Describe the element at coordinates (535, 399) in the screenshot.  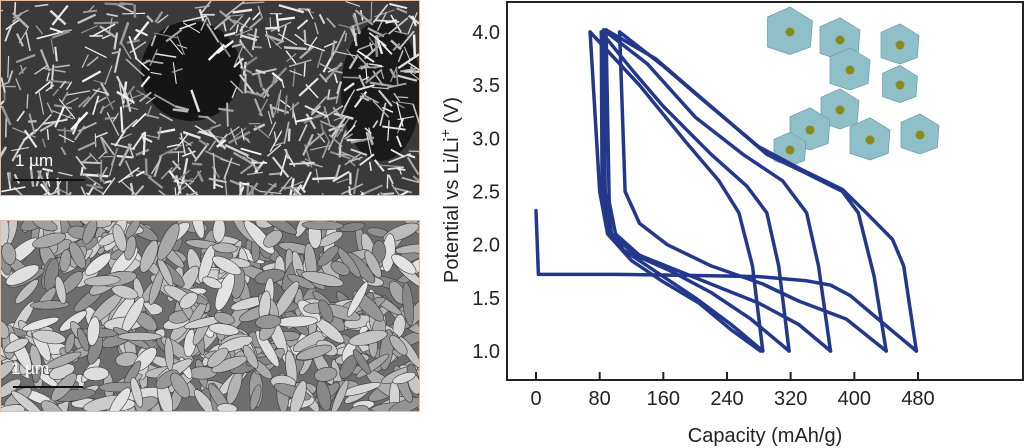
I see `x-tick-label: 0` at that location.